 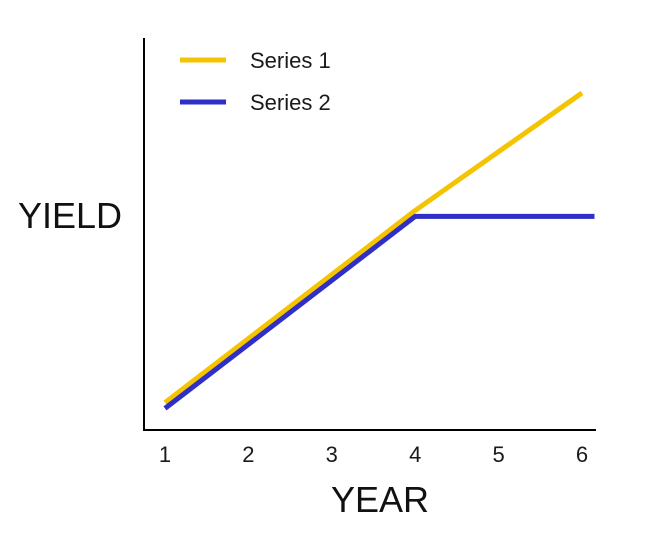 What do you see at coordinates (582, 454) in the screenshot?
I see `x-tick-label: 6` at bounding box center [582, 454].